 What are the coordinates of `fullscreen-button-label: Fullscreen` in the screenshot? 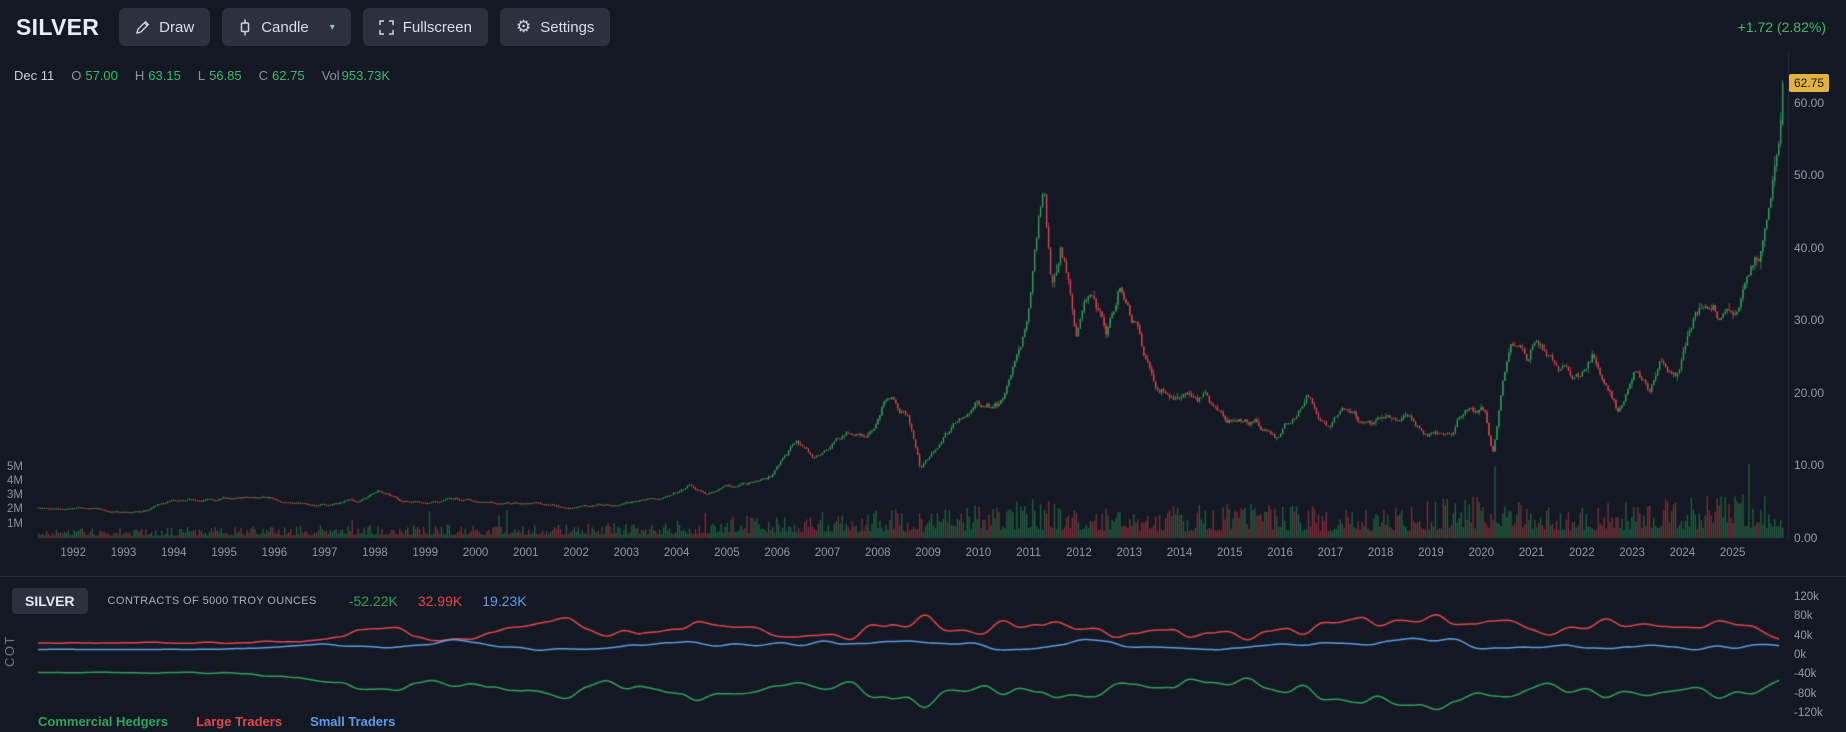 It's located at (437, 27).